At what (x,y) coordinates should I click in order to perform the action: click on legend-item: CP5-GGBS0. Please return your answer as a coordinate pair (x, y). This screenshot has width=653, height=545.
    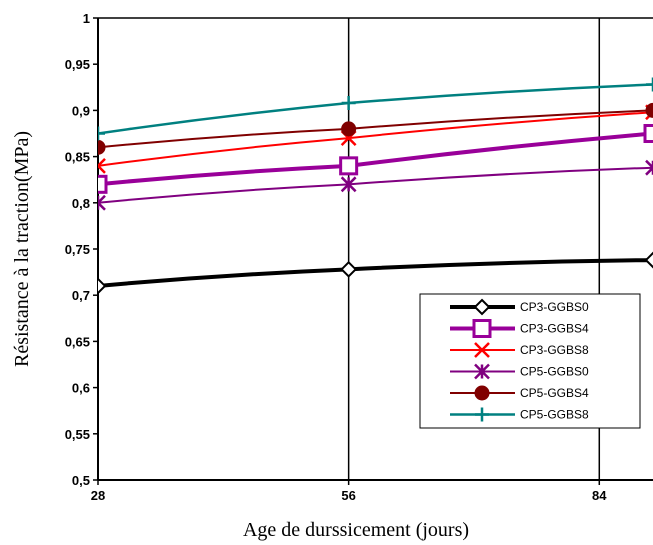
    Looking at the image, I should click on (519, 371).